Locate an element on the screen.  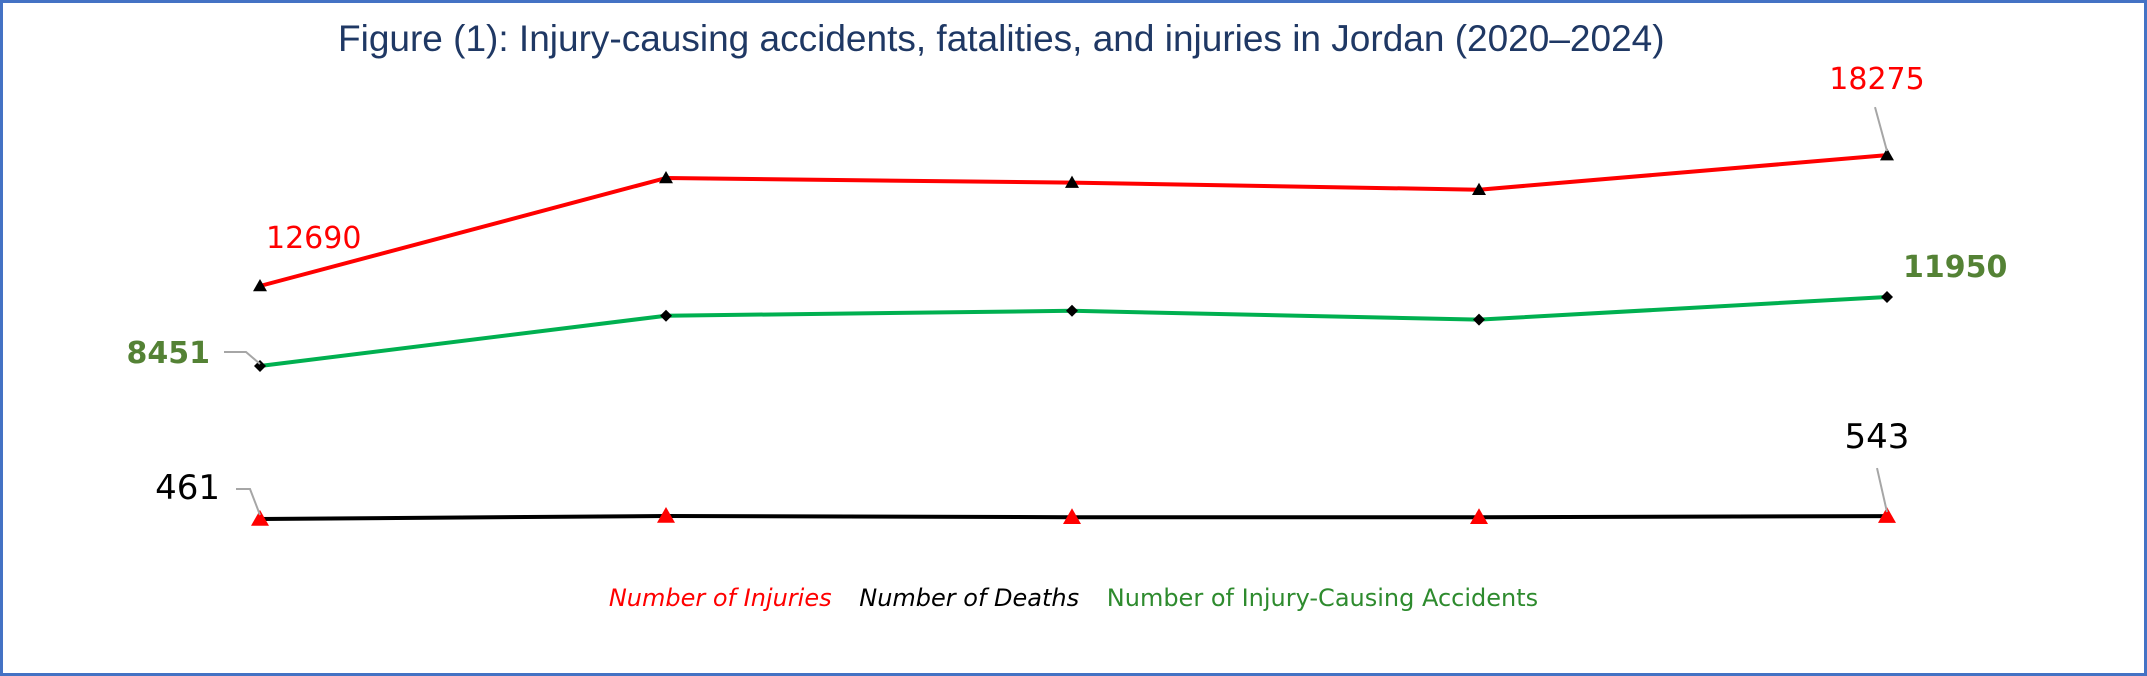
legend-entry-accidents: Number of Injury-Causing Accidents is located at coordinates (1322, 598).